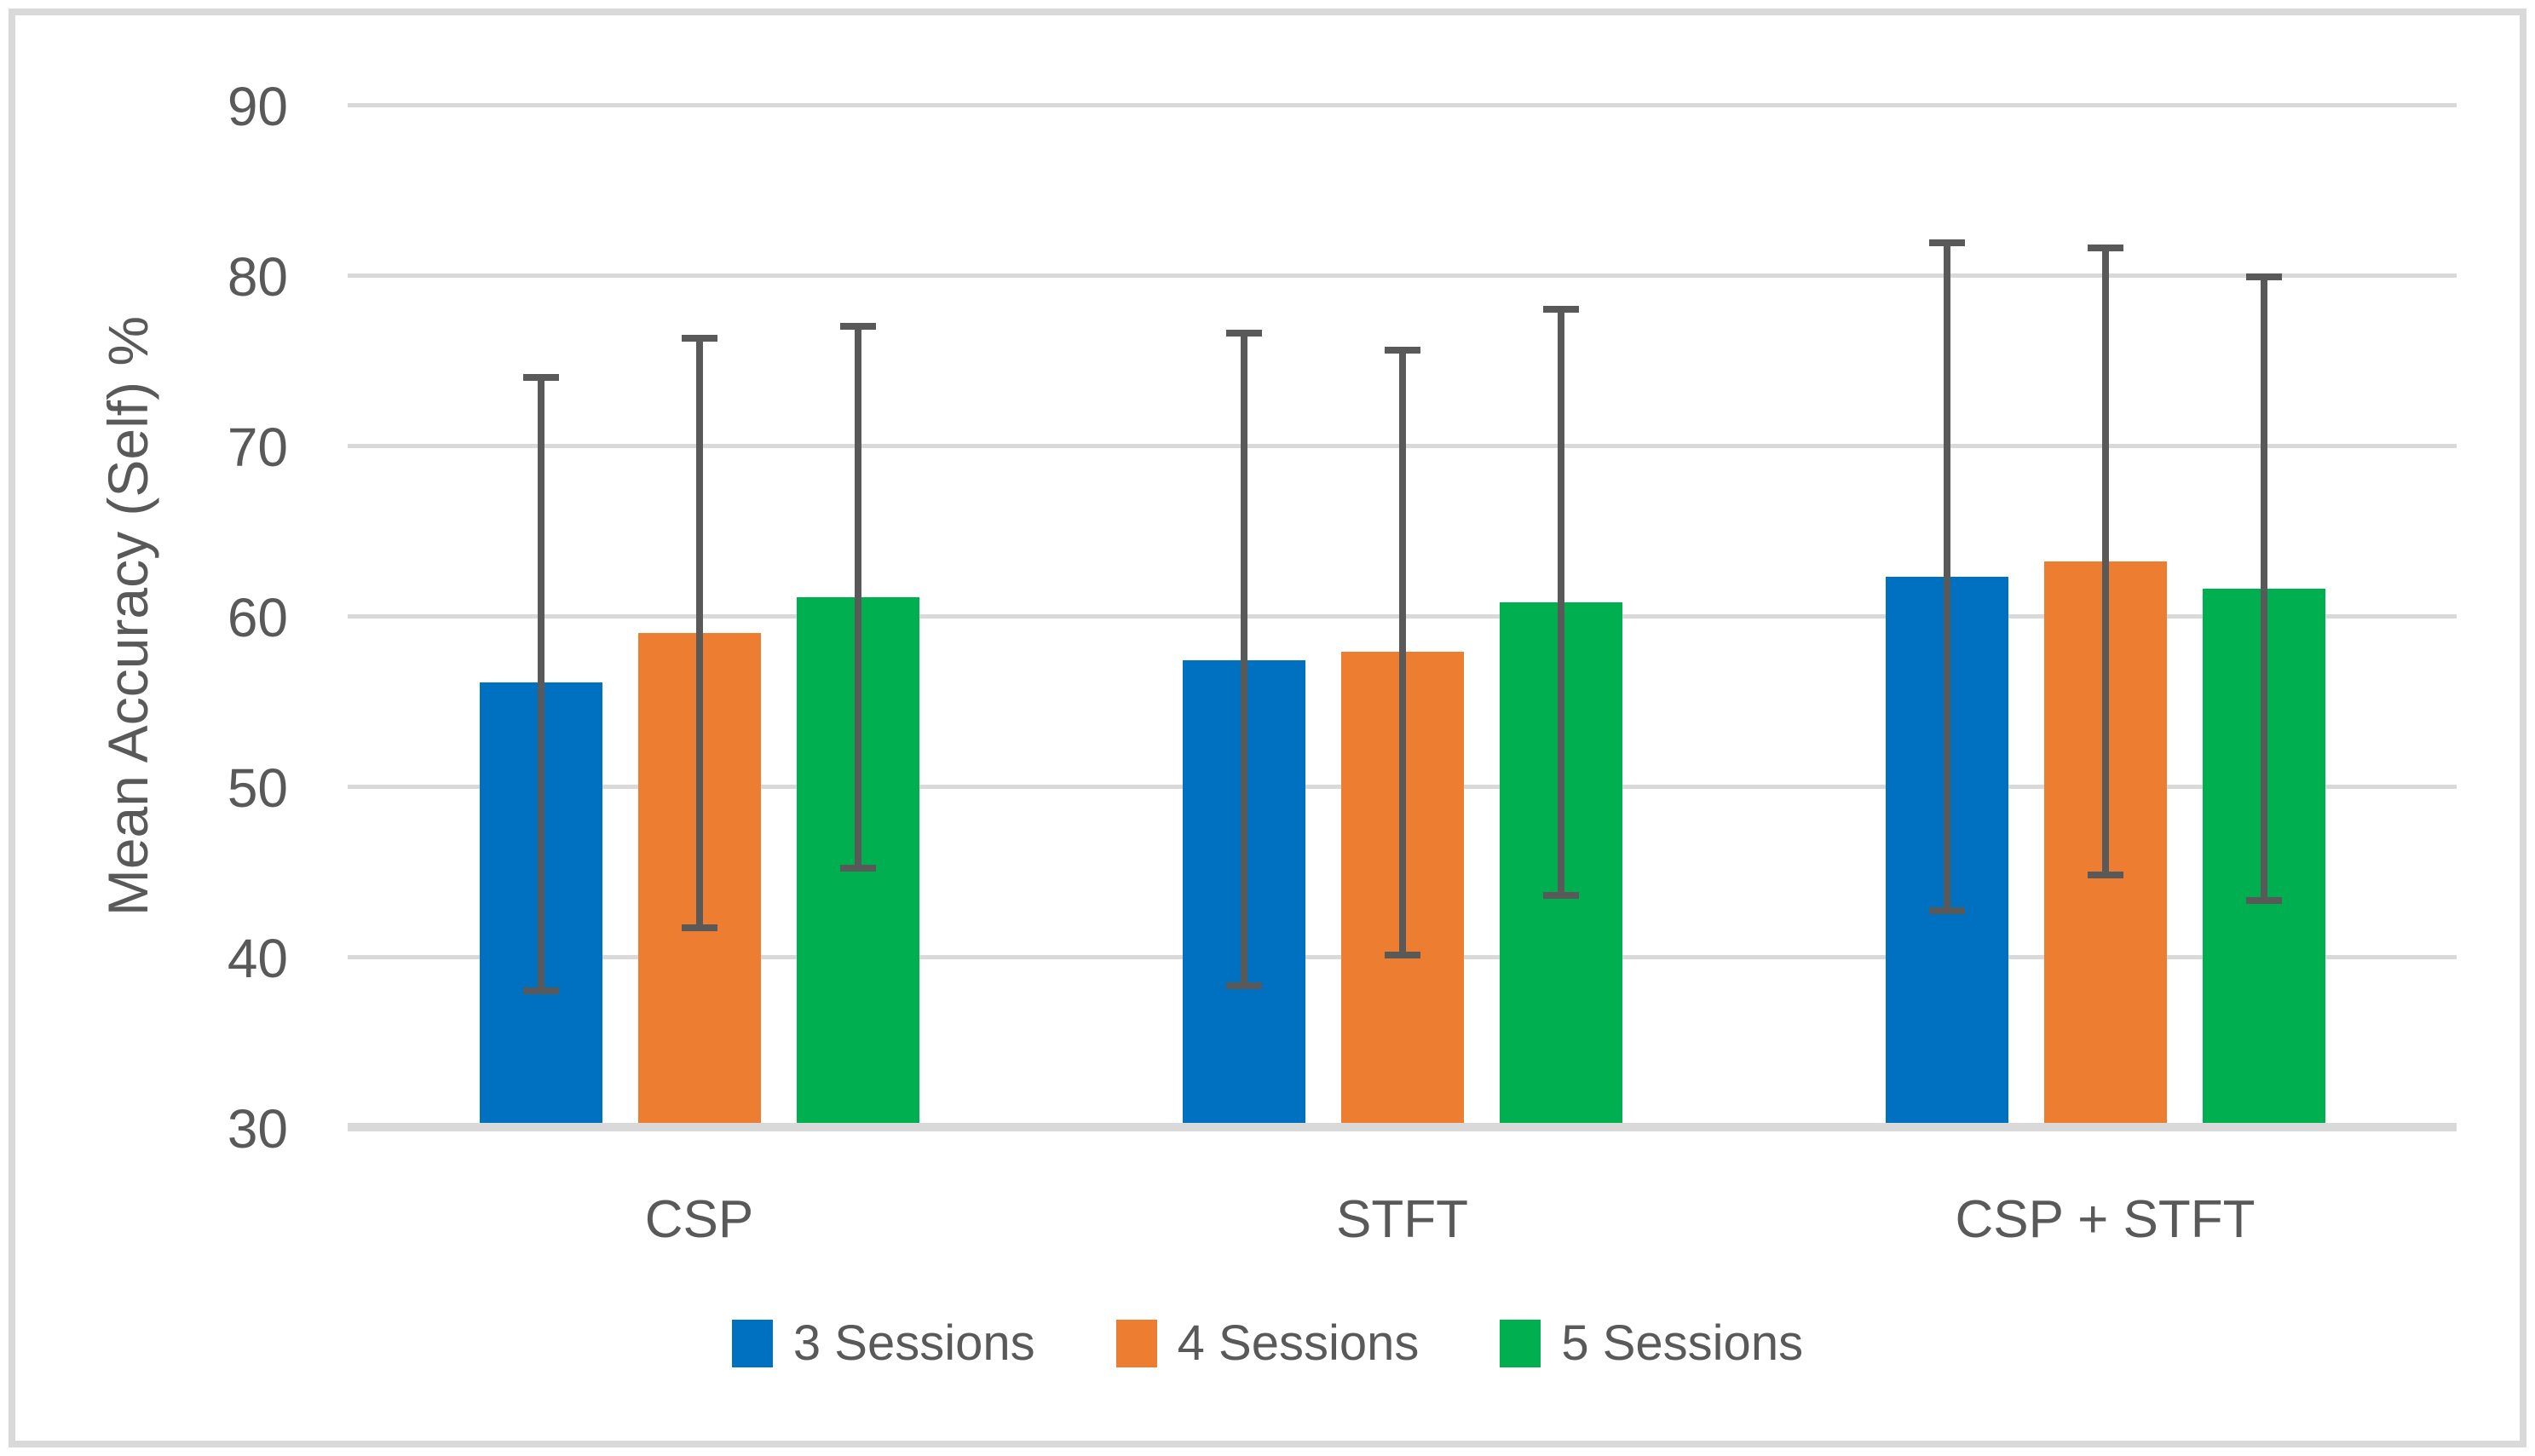 Image resolution: width=2535 pixels, height=1456 pixels. I want to click on legend-item-3-sessions: 3 Sessions, so click(883, 1343).